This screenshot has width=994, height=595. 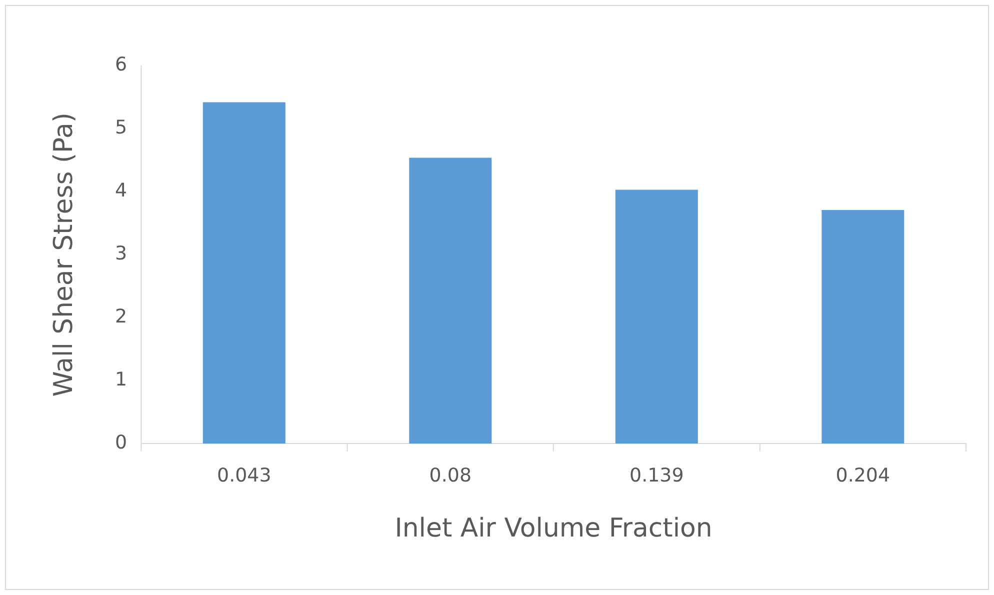 I want to click on y-tick-label: 4, so click(x=121, y=191).